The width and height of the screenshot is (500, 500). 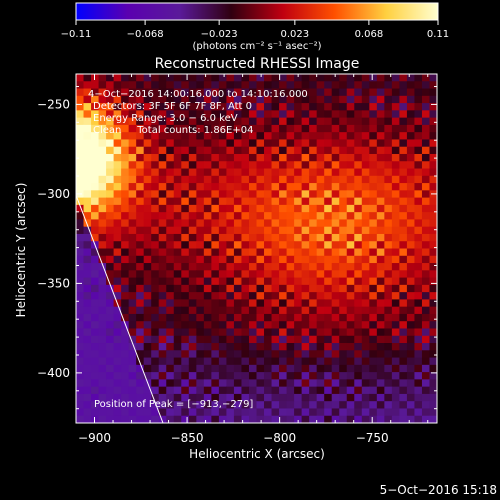 I want to click on colorbar-tick-label: −0.068, so click(x=145, y=34).